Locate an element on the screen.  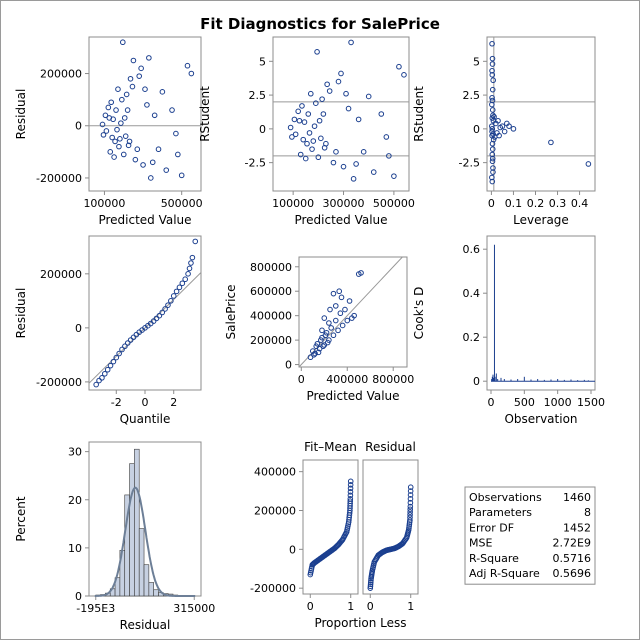
x-tick-label: 315000 is located at coordinates (194, 608).